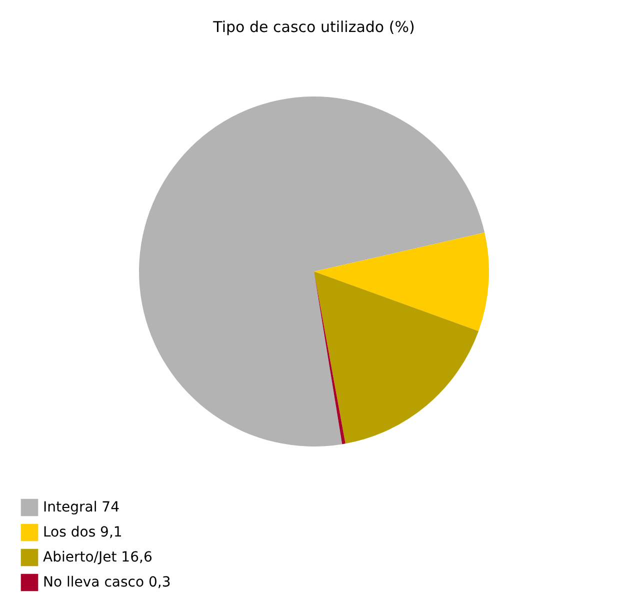 The width and height of the screenshot is (628, 612). I want to click on legend-label: Abierto/Jet 16,6, so click(97, 558).